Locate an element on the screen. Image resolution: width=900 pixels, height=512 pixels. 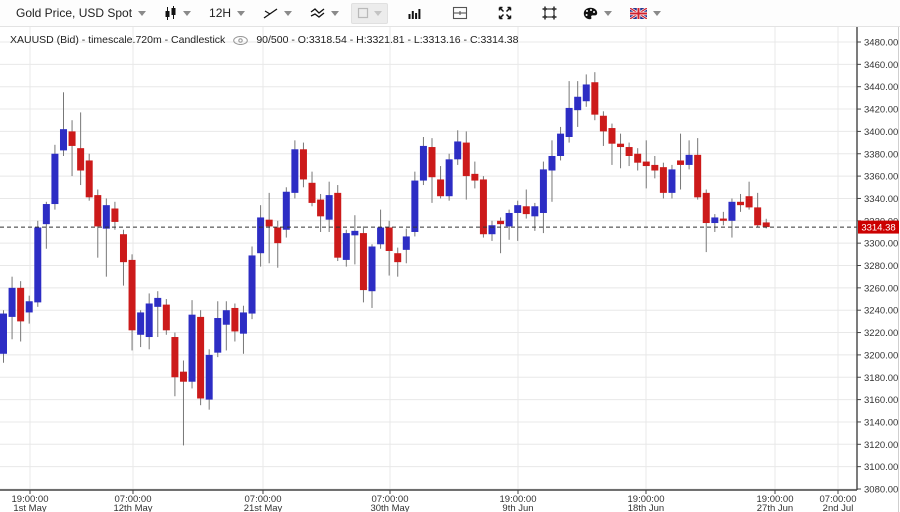
trendline-tool-button is located at coordinates (277, 13).